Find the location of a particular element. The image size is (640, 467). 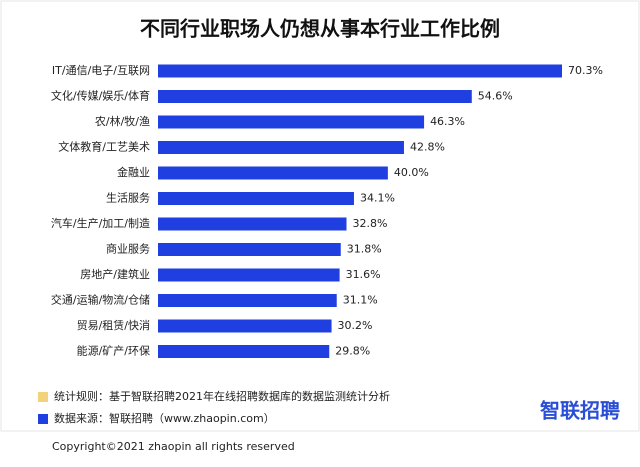

category-label: 能源/矿产/环保 is located at coordinates (113, 351).